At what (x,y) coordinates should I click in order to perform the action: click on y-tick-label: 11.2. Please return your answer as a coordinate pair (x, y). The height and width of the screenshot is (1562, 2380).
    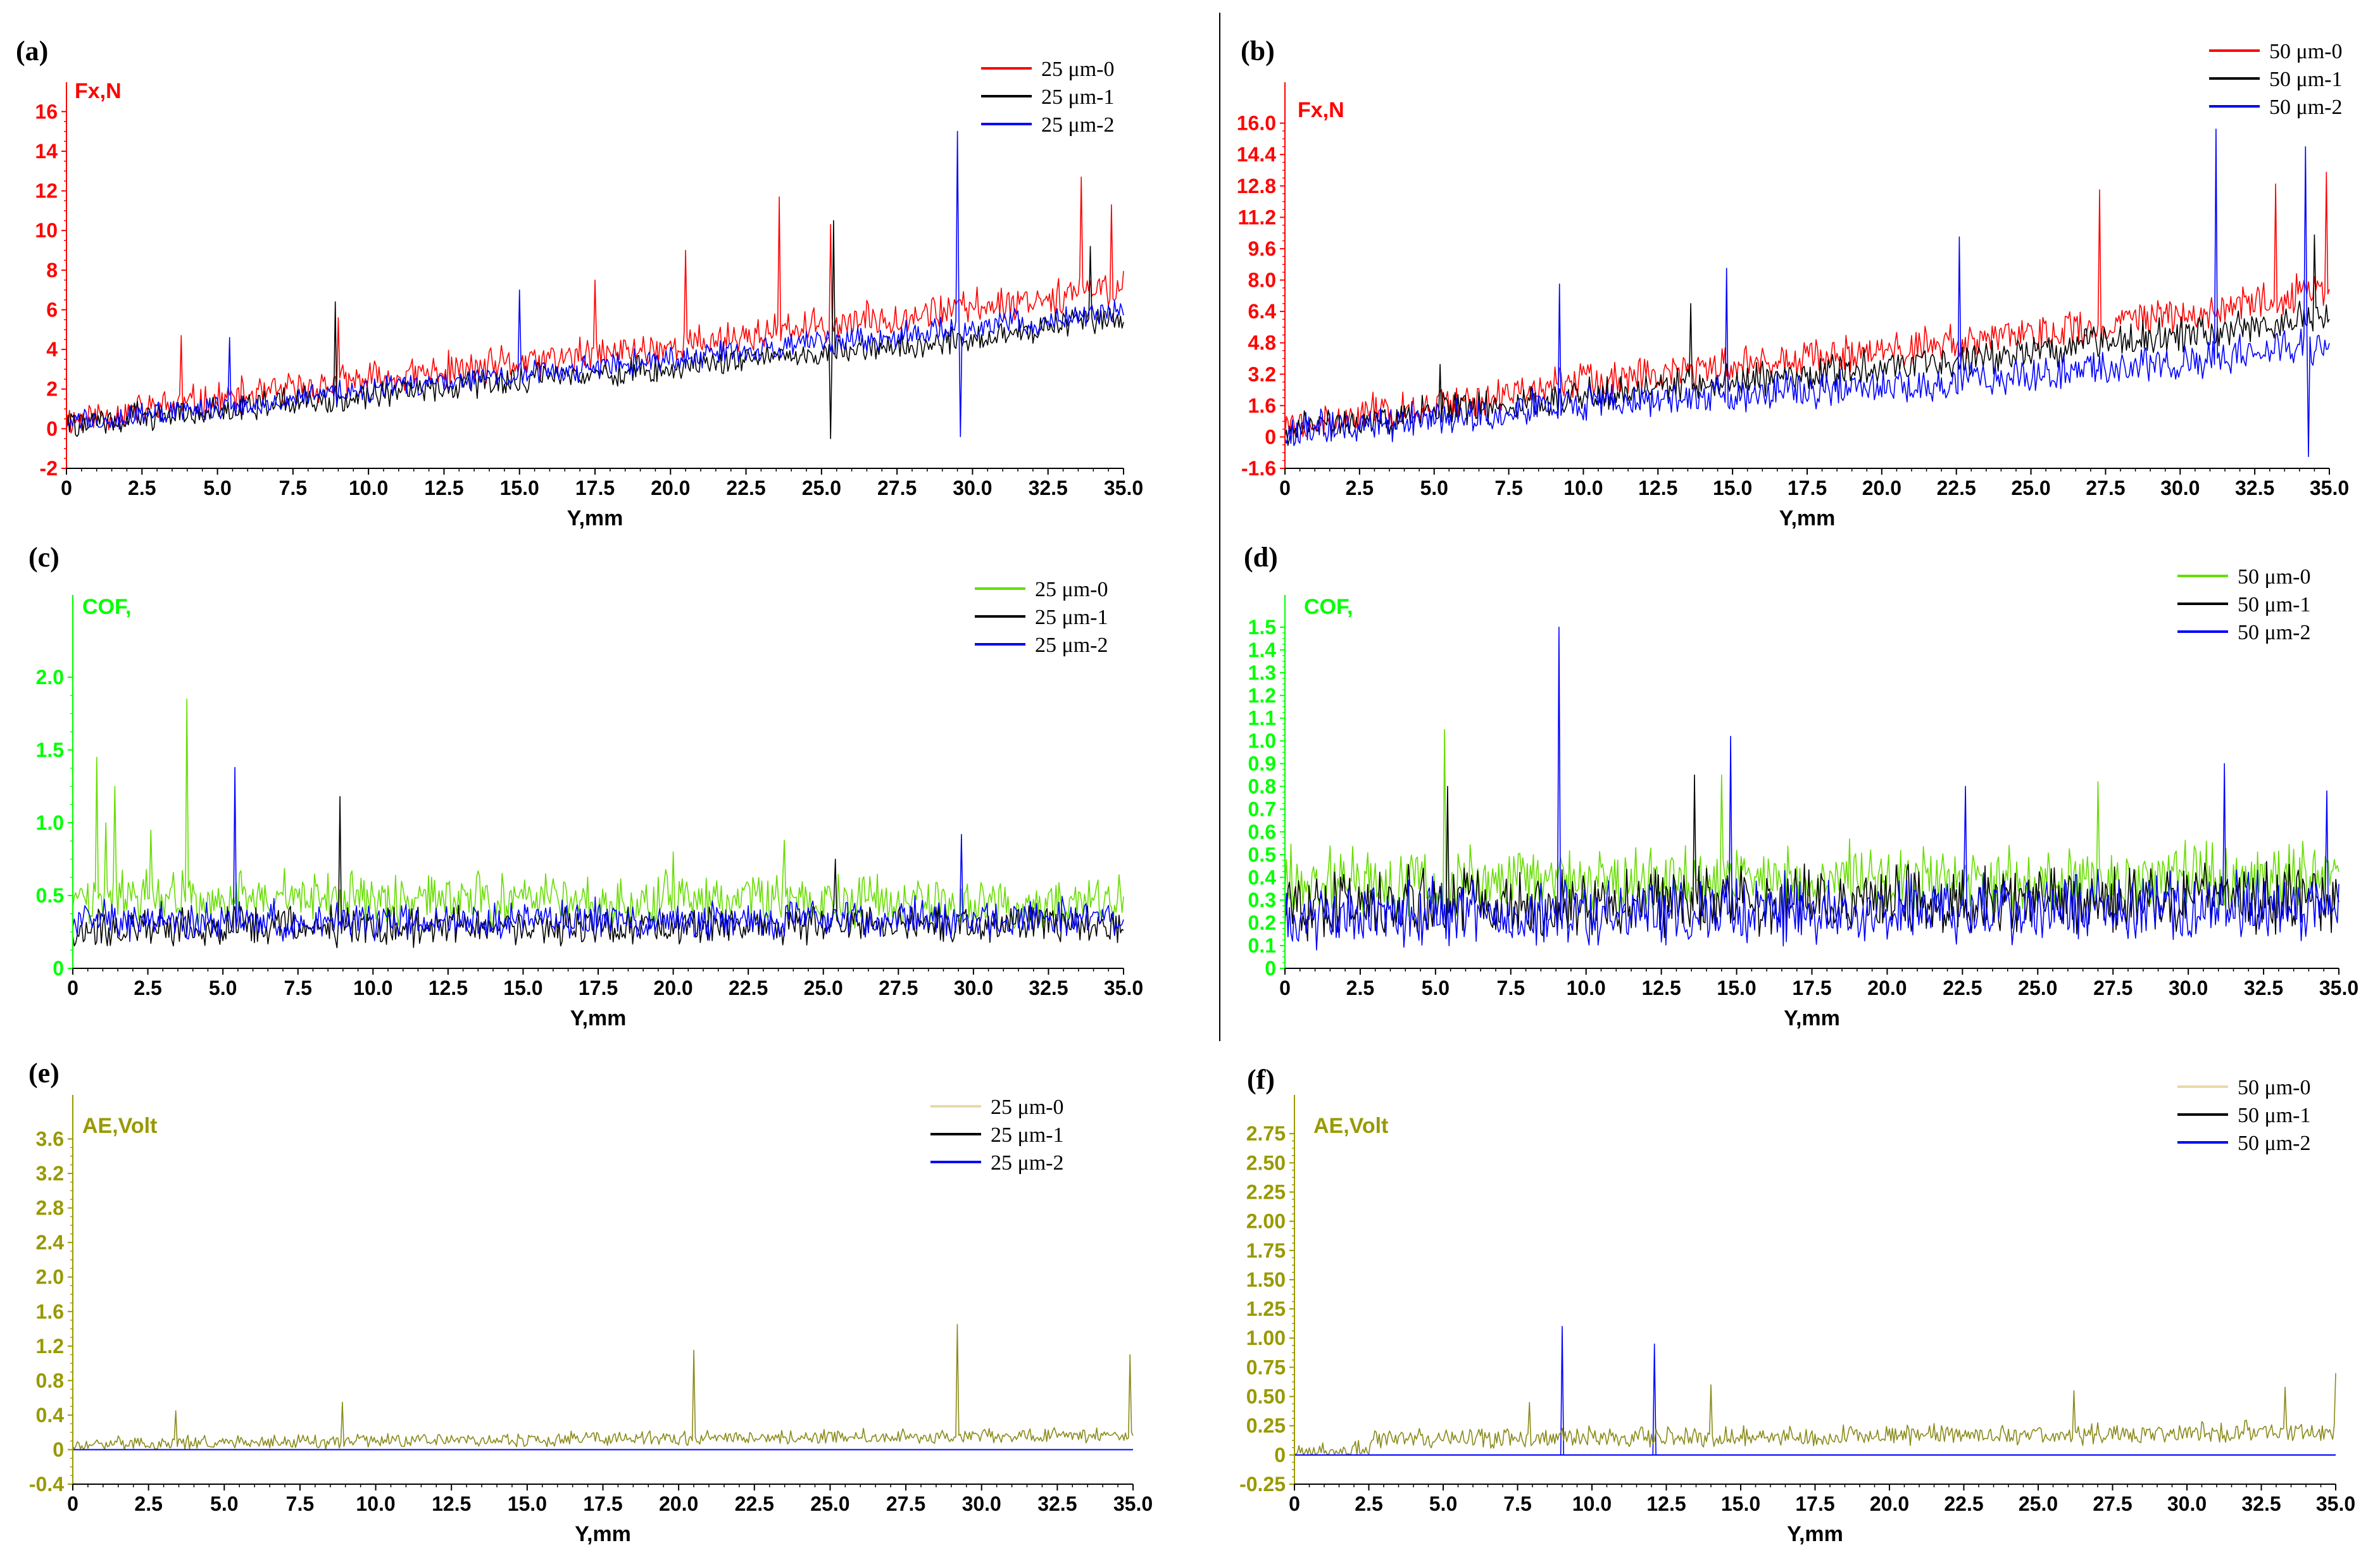
    Looking at the image, I should click on (1256, 217).